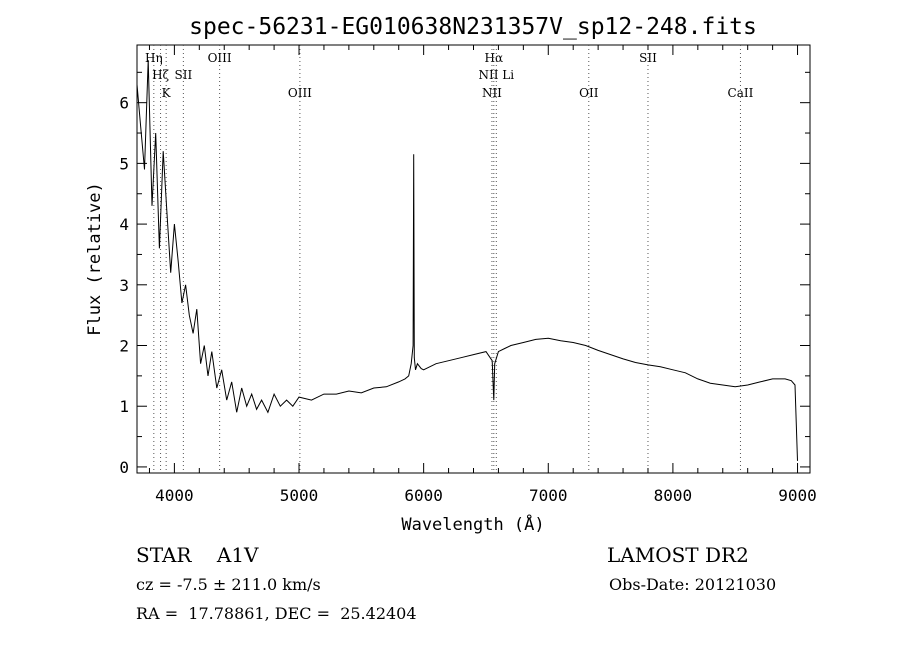 This screenshot has width=900, height=650. Describe the element at coordinates (673, 495) in the screenshot. I see `x-tick-label: 8000` at that location.